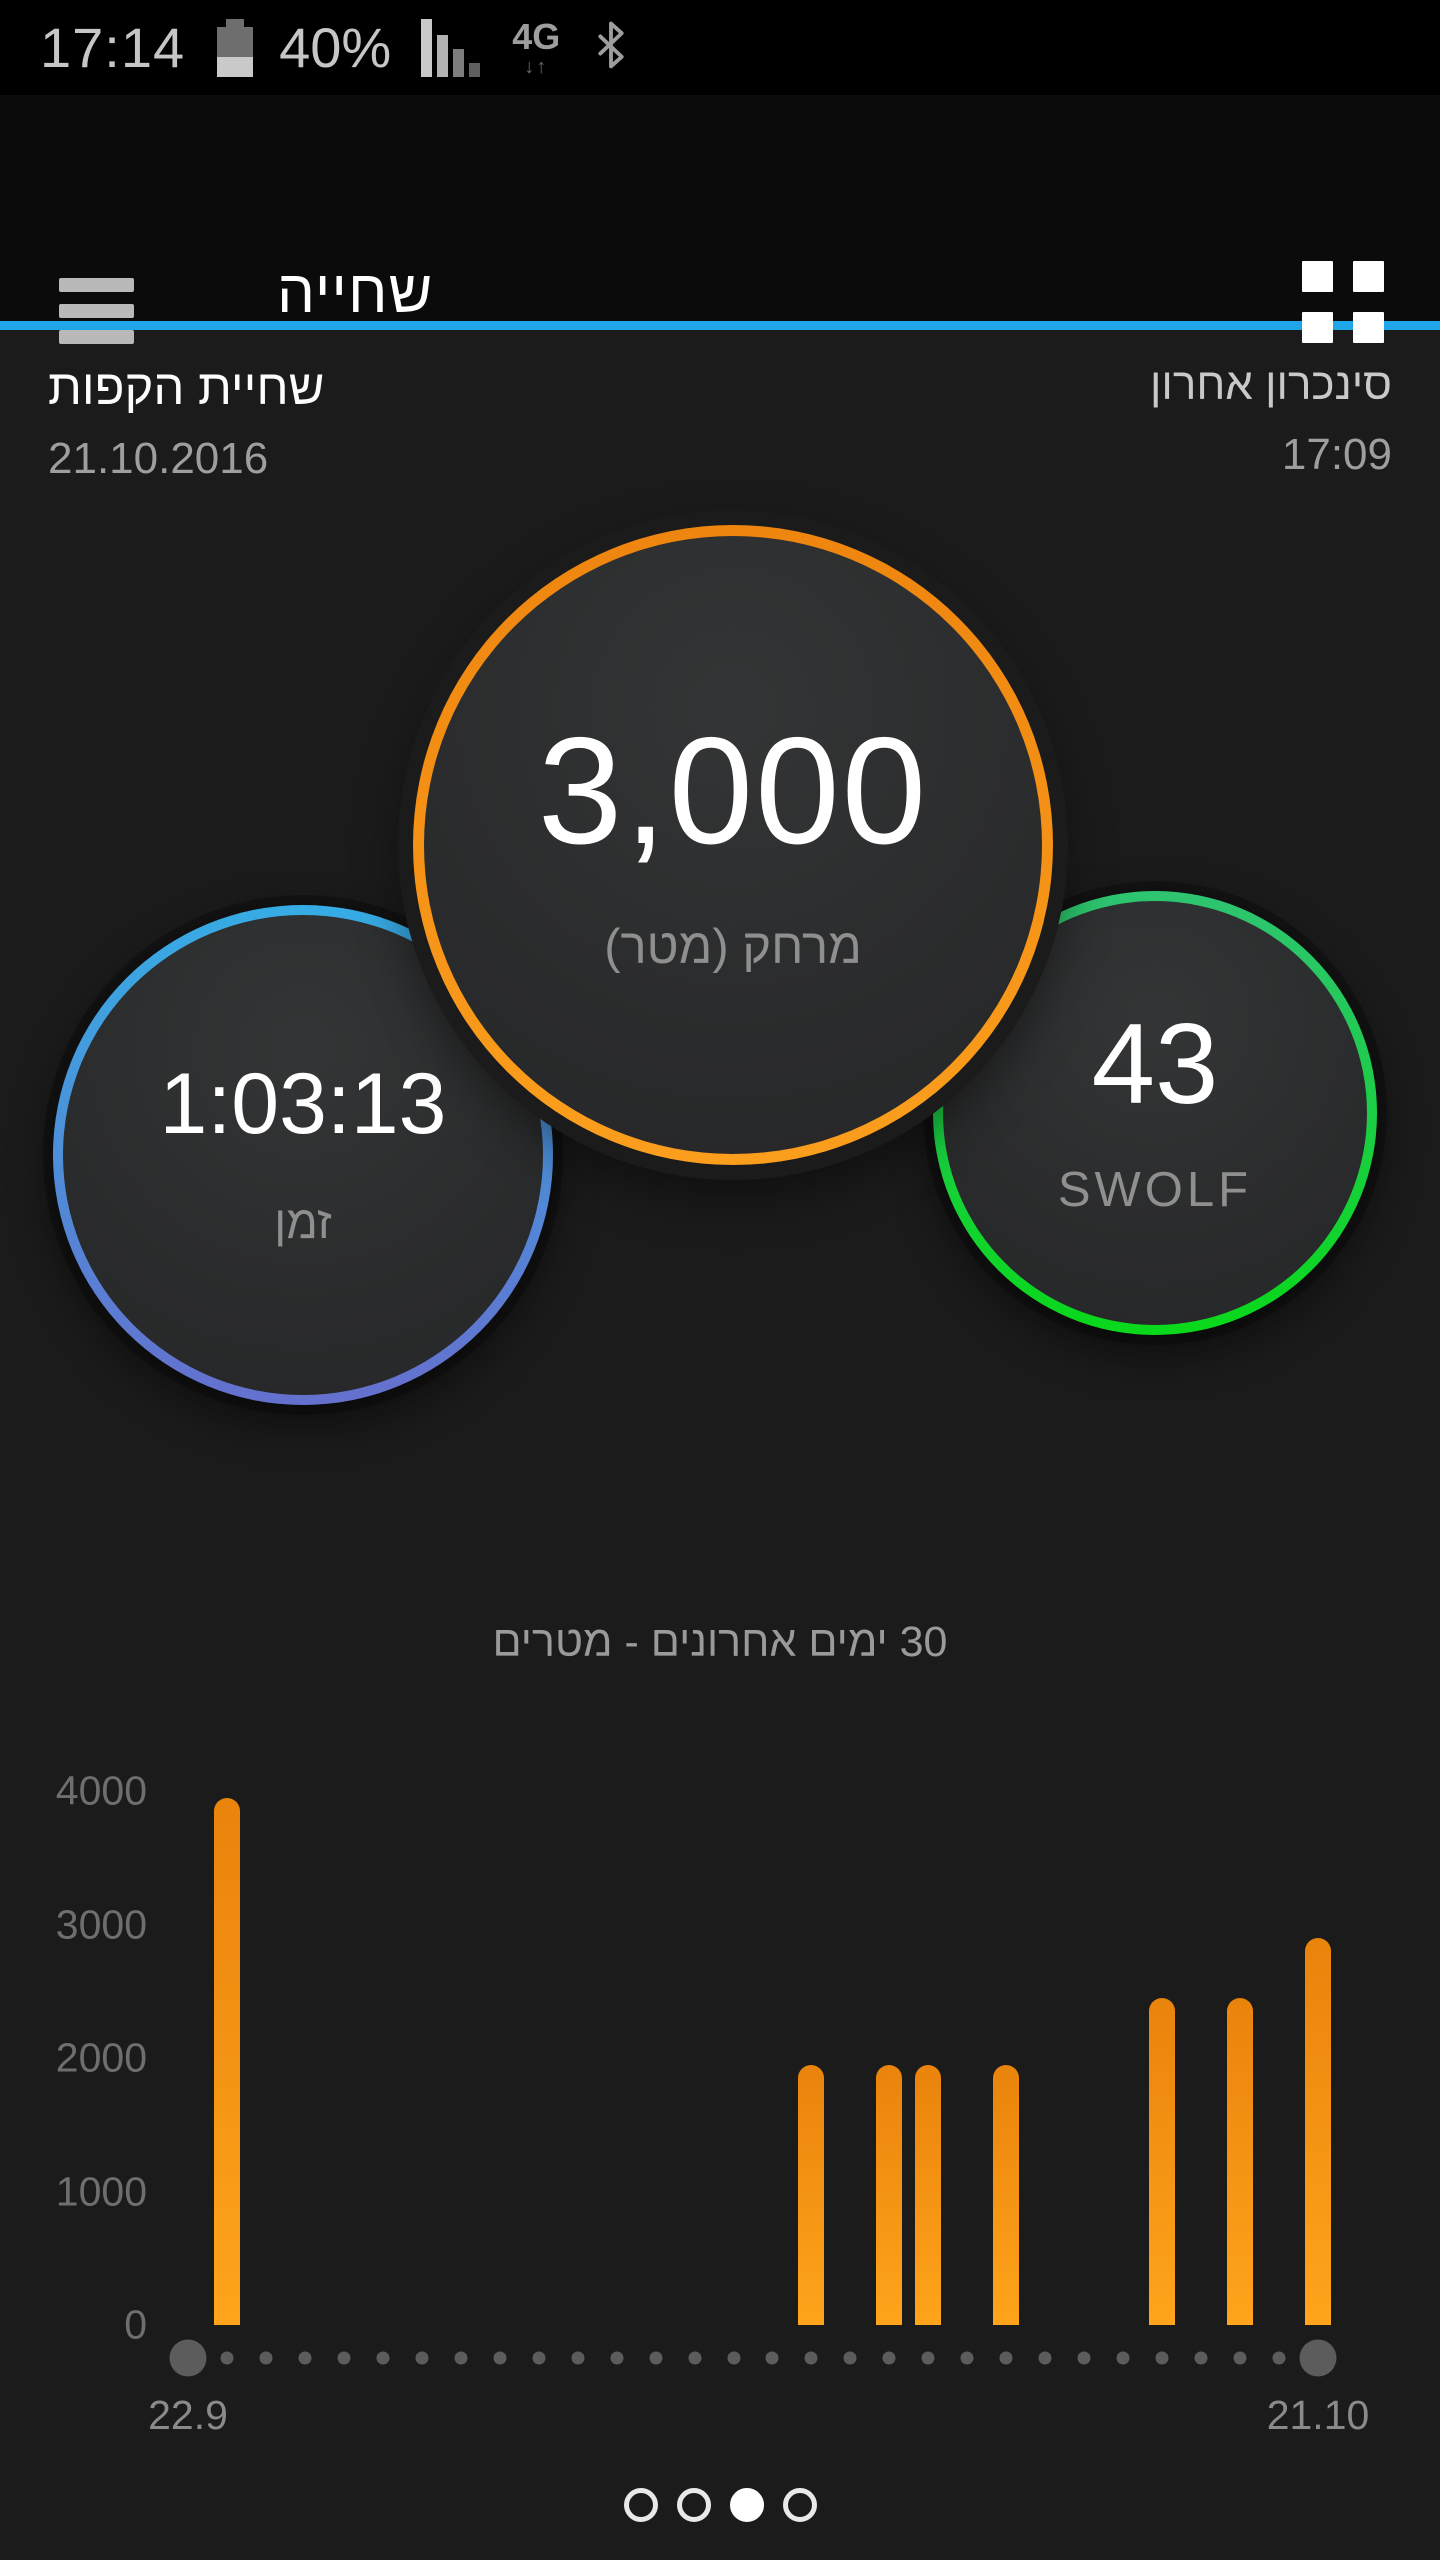 The width and height of the screenshot is (1440, 2560). What do you see at coordinates (611, 47) in the screenshot?
I see `bluetooth-icon` at bounding box center [611, 47].